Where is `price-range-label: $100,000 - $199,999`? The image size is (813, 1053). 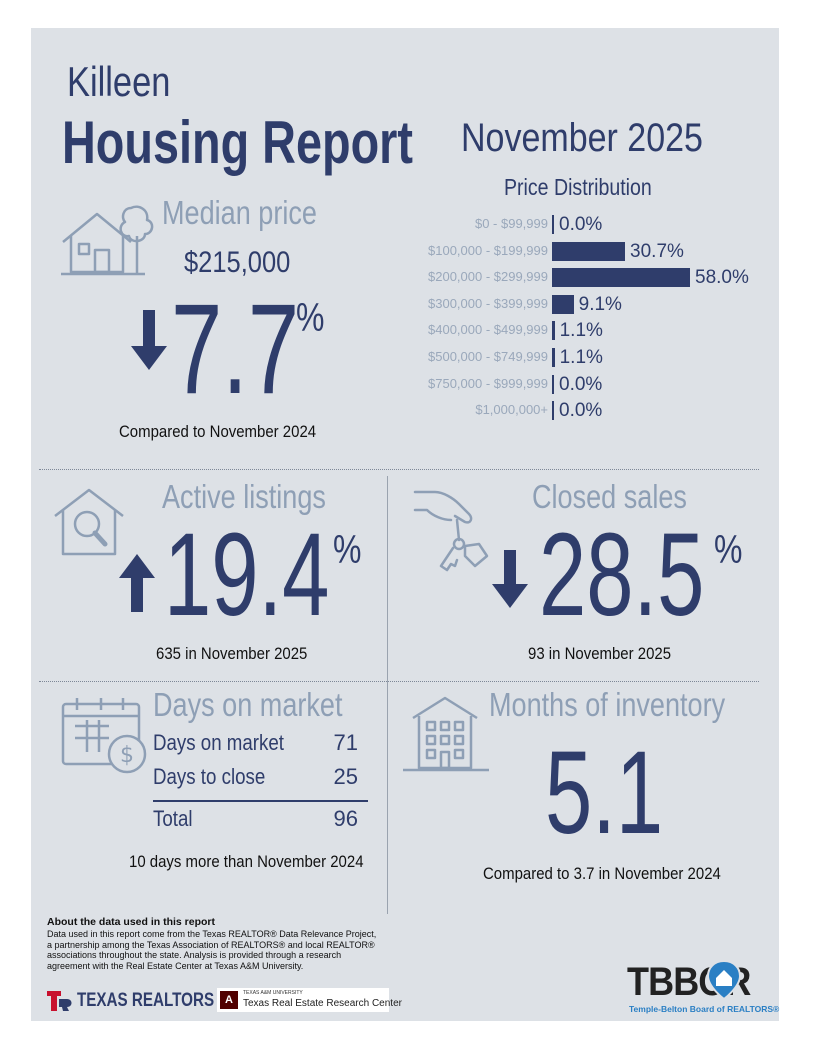 price-range-label: $100,000 - $199,999 is located at coordinates (488, 250).